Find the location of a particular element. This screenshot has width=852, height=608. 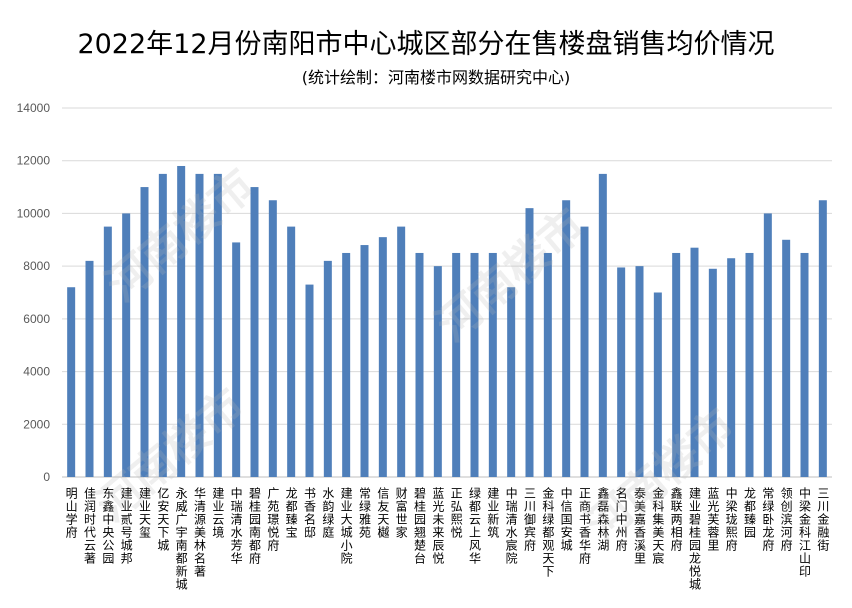

y-tick-label: 6000 is located at coordinates (36, 319).